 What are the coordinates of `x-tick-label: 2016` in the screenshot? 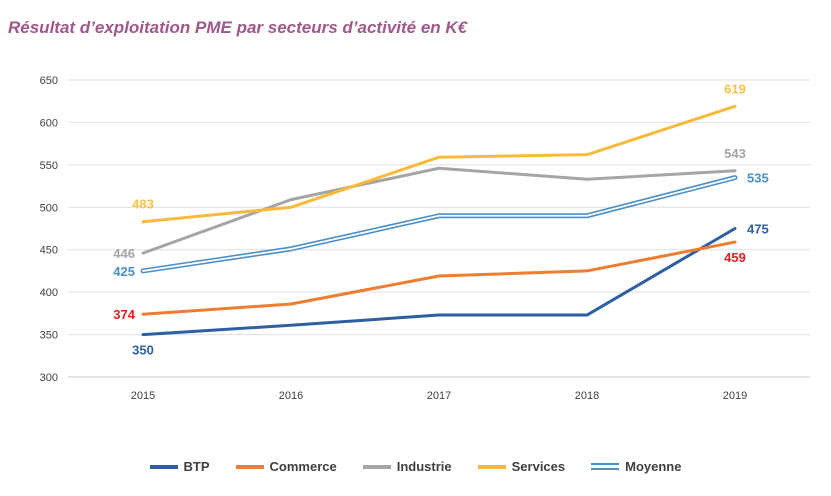 It's located at (291, 396).